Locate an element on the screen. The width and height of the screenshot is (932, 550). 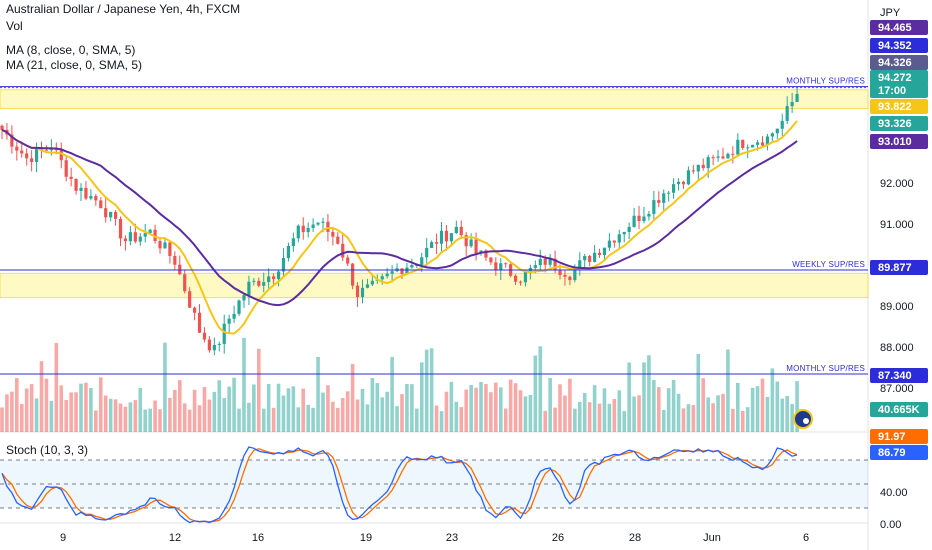
time-tick: 16 is located at coordinates (258, 538).